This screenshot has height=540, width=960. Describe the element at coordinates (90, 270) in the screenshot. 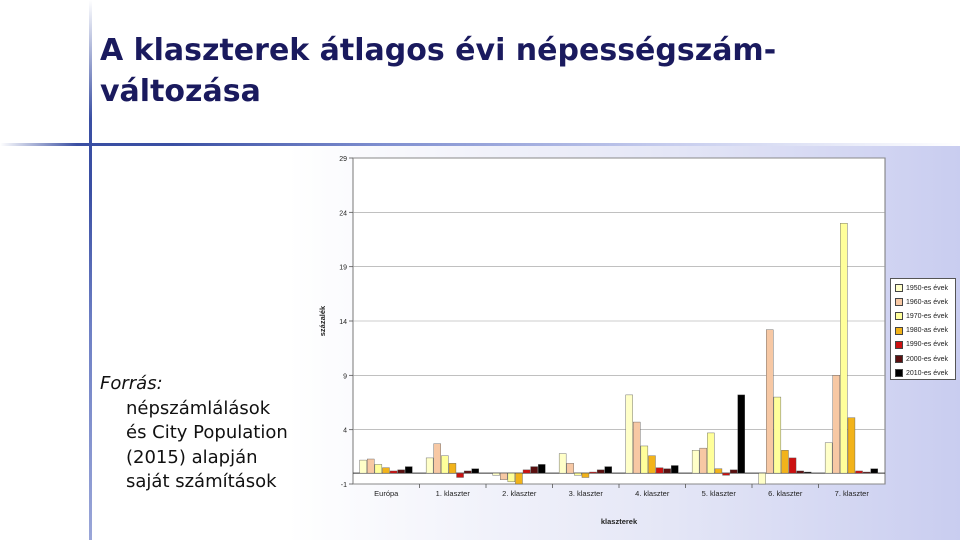

I see `decorative-vertical-line` at that location.